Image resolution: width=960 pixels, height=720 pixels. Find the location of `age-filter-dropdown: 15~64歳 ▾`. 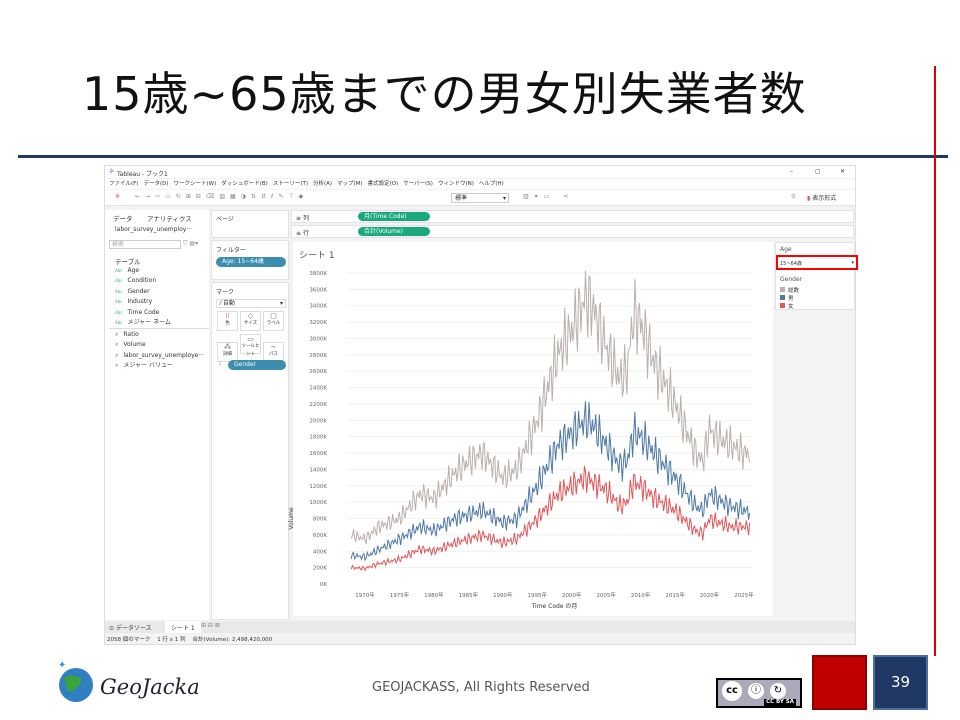

age-filter-dropdown: 15~64歳 ▾ is located at coordinates (817, 262).